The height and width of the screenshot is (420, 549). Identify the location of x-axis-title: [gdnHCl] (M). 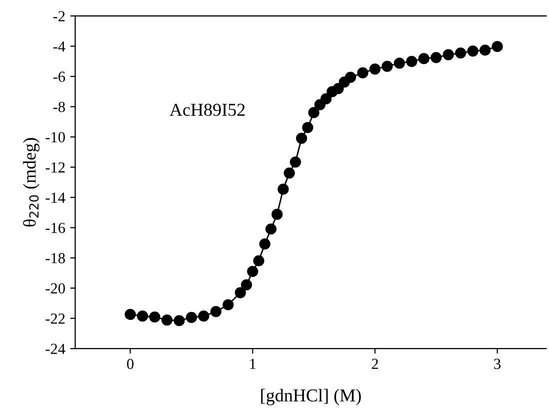
(311, 397).